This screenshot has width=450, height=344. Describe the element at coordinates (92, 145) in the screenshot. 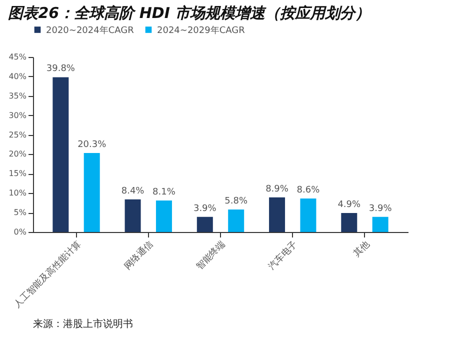

I see `data-label: 20.3%` at that location.